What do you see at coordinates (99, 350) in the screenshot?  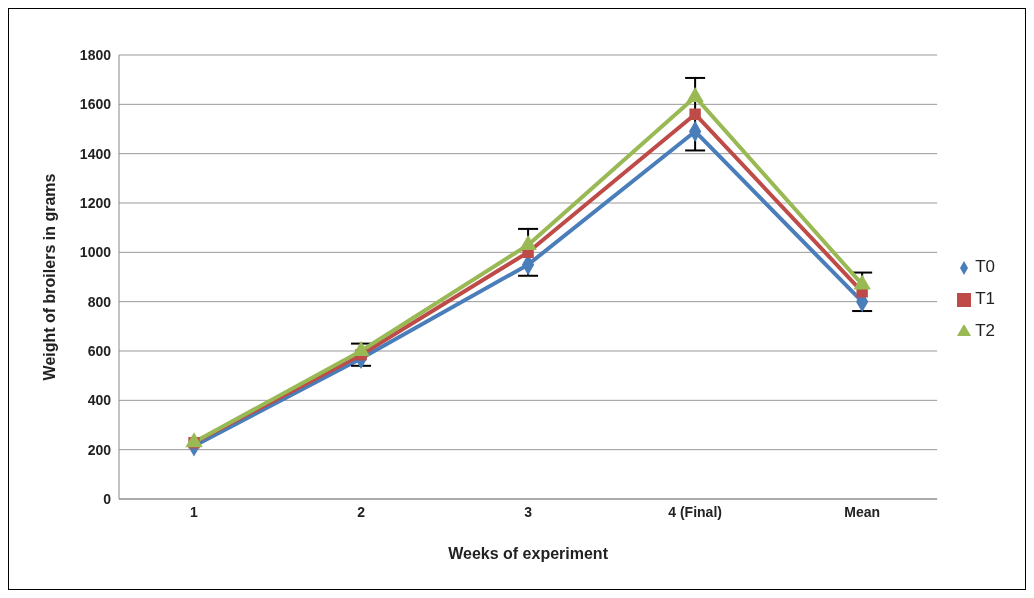 I see `y-tick-label: 600` at bounding box center [99, 350].